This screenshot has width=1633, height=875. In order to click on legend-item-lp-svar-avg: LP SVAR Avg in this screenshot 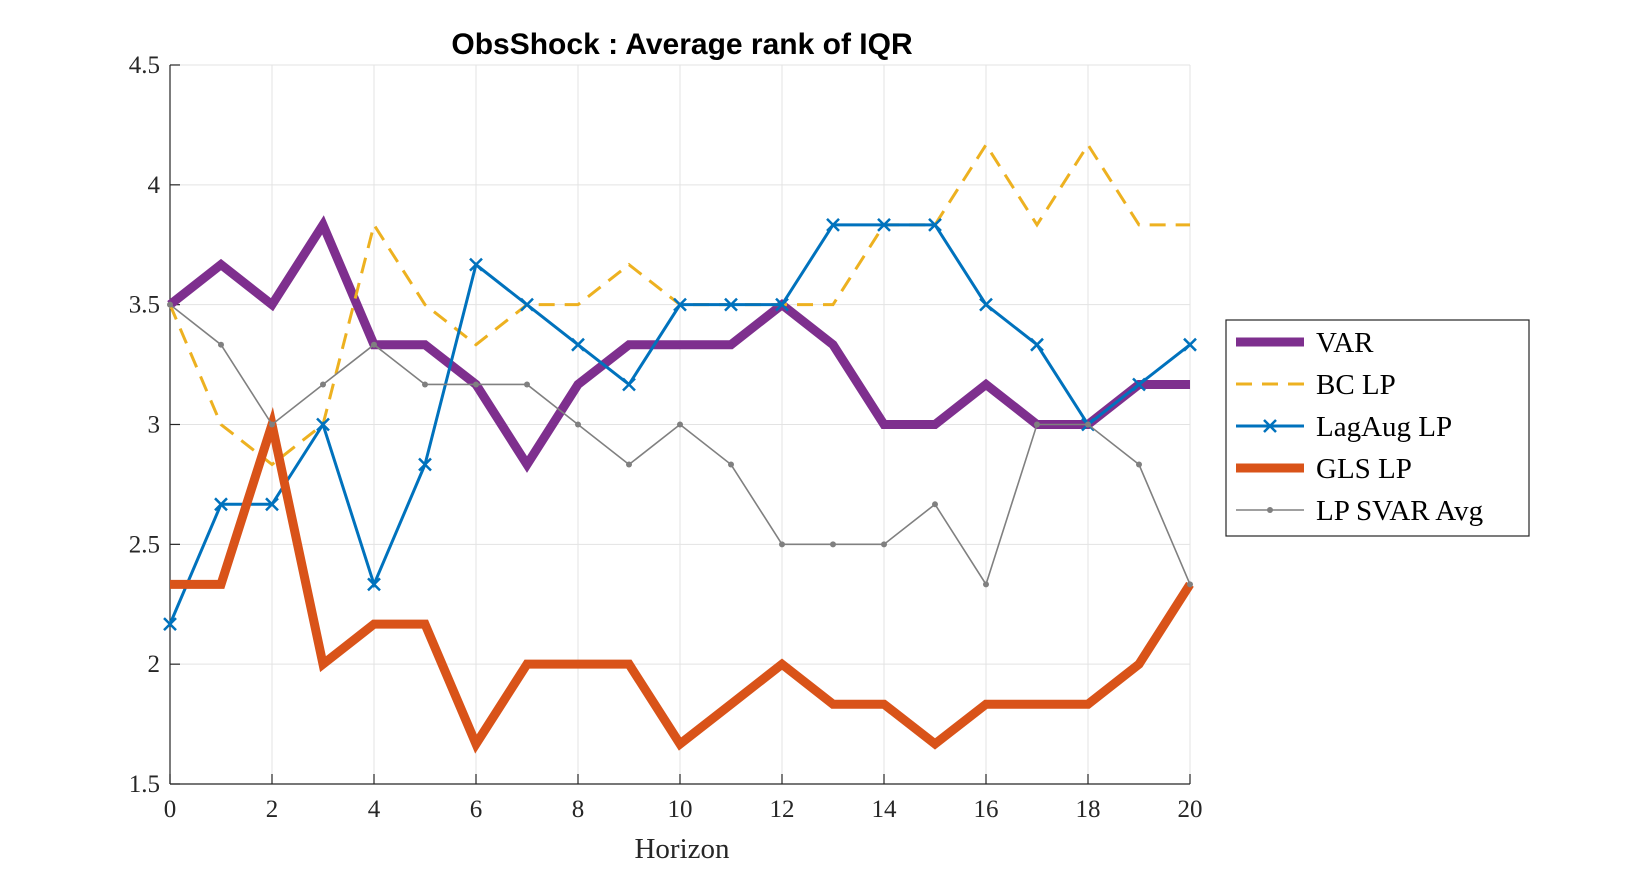, I will do `click(1359, 511)`.